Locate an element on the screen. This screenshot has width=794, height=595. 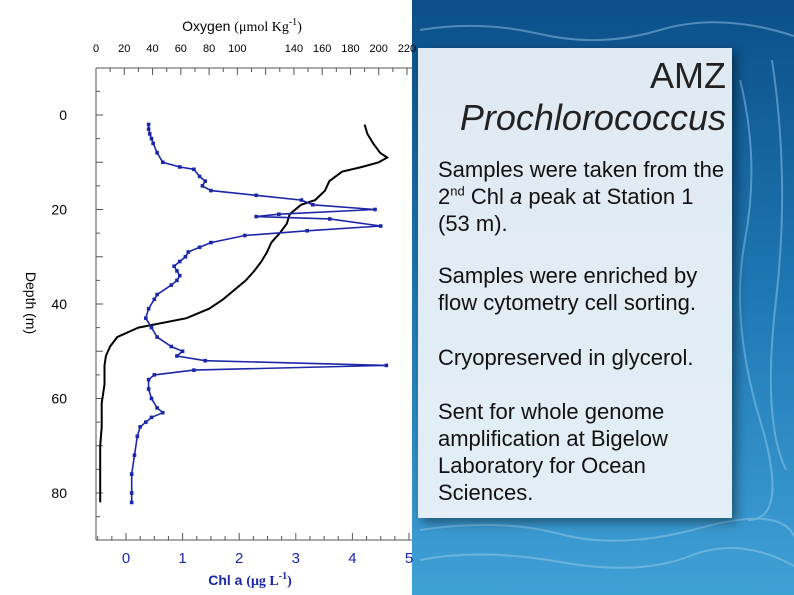
bottom-axis-tick-label: 1 is located at coordinates (182, 558).